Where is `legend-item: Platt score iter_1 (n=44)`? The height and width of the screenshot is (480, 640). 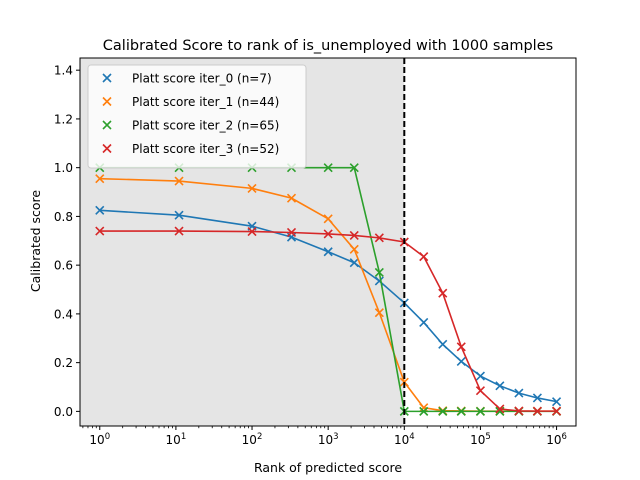 legend-item: Platt score iter_1 (n=44) is located at coordinates (190, 102).